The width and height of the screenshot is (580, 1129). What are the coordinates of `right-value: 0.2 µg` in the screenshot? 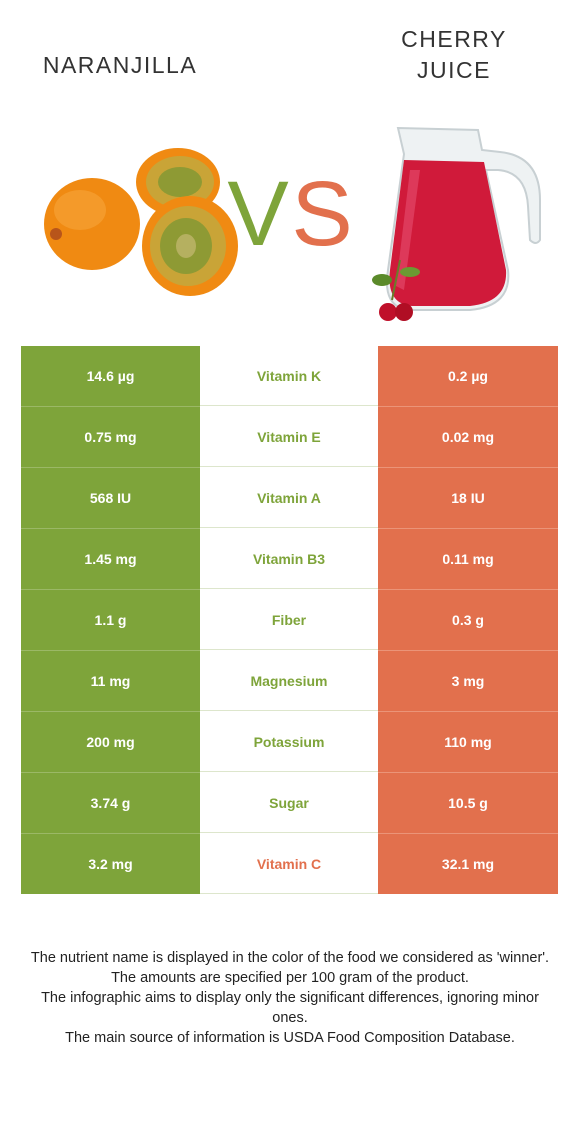 It's located at (468, 376).